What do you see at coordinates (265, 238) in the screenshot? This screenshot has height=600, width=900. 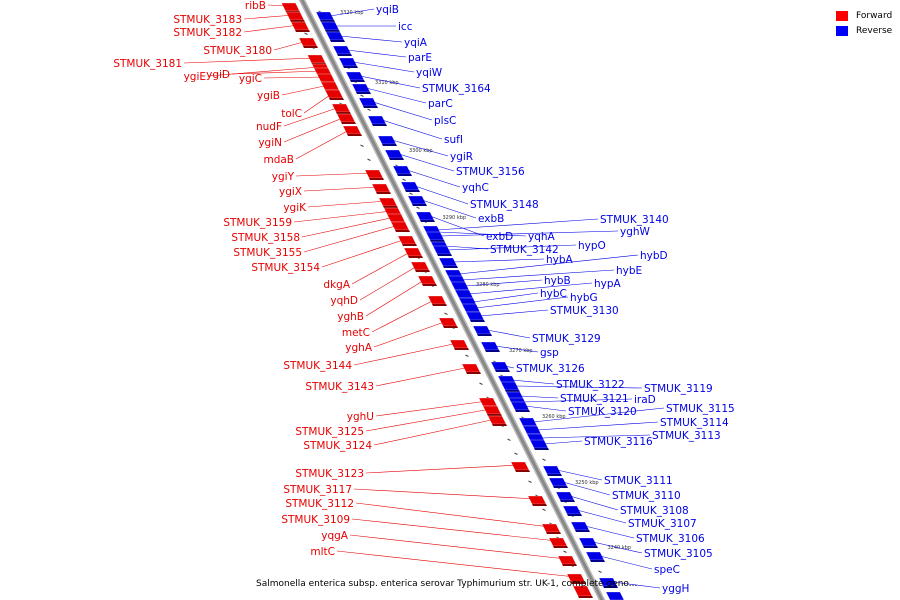 I see `gene-label-STMUK_3158: STMUK_3158` at bounding box center [265, 238].